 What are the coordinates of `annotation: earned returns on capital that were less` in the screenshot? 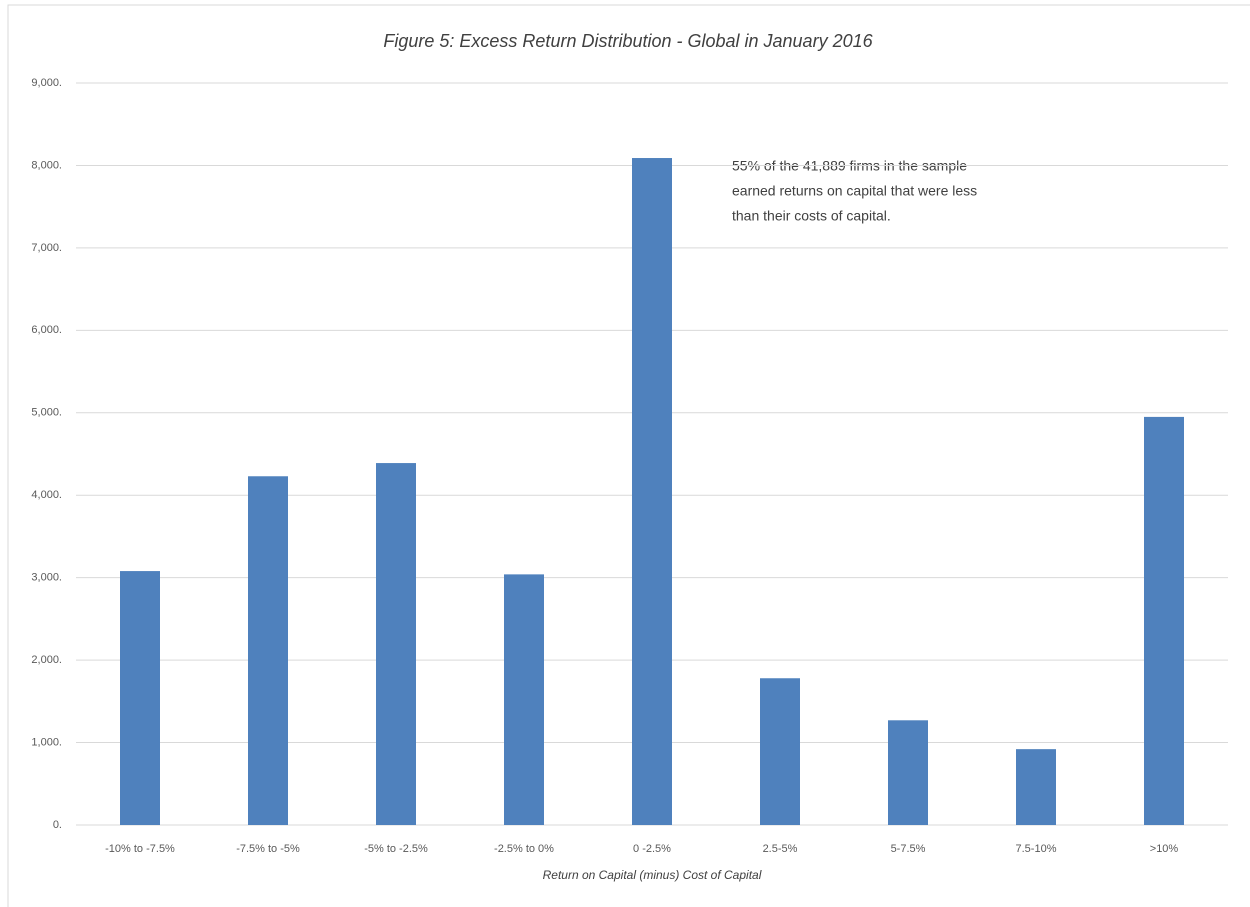 It's located at (854, 191).